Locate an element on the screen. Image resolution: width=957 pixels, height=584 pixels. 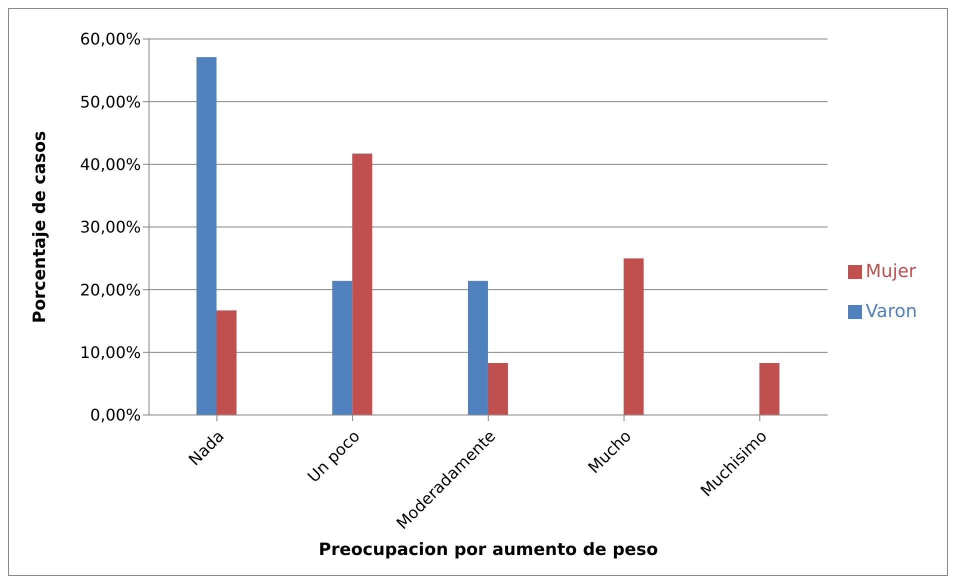
y-axis-title: Porcentaje de casos is located at coordinates (40, 227).